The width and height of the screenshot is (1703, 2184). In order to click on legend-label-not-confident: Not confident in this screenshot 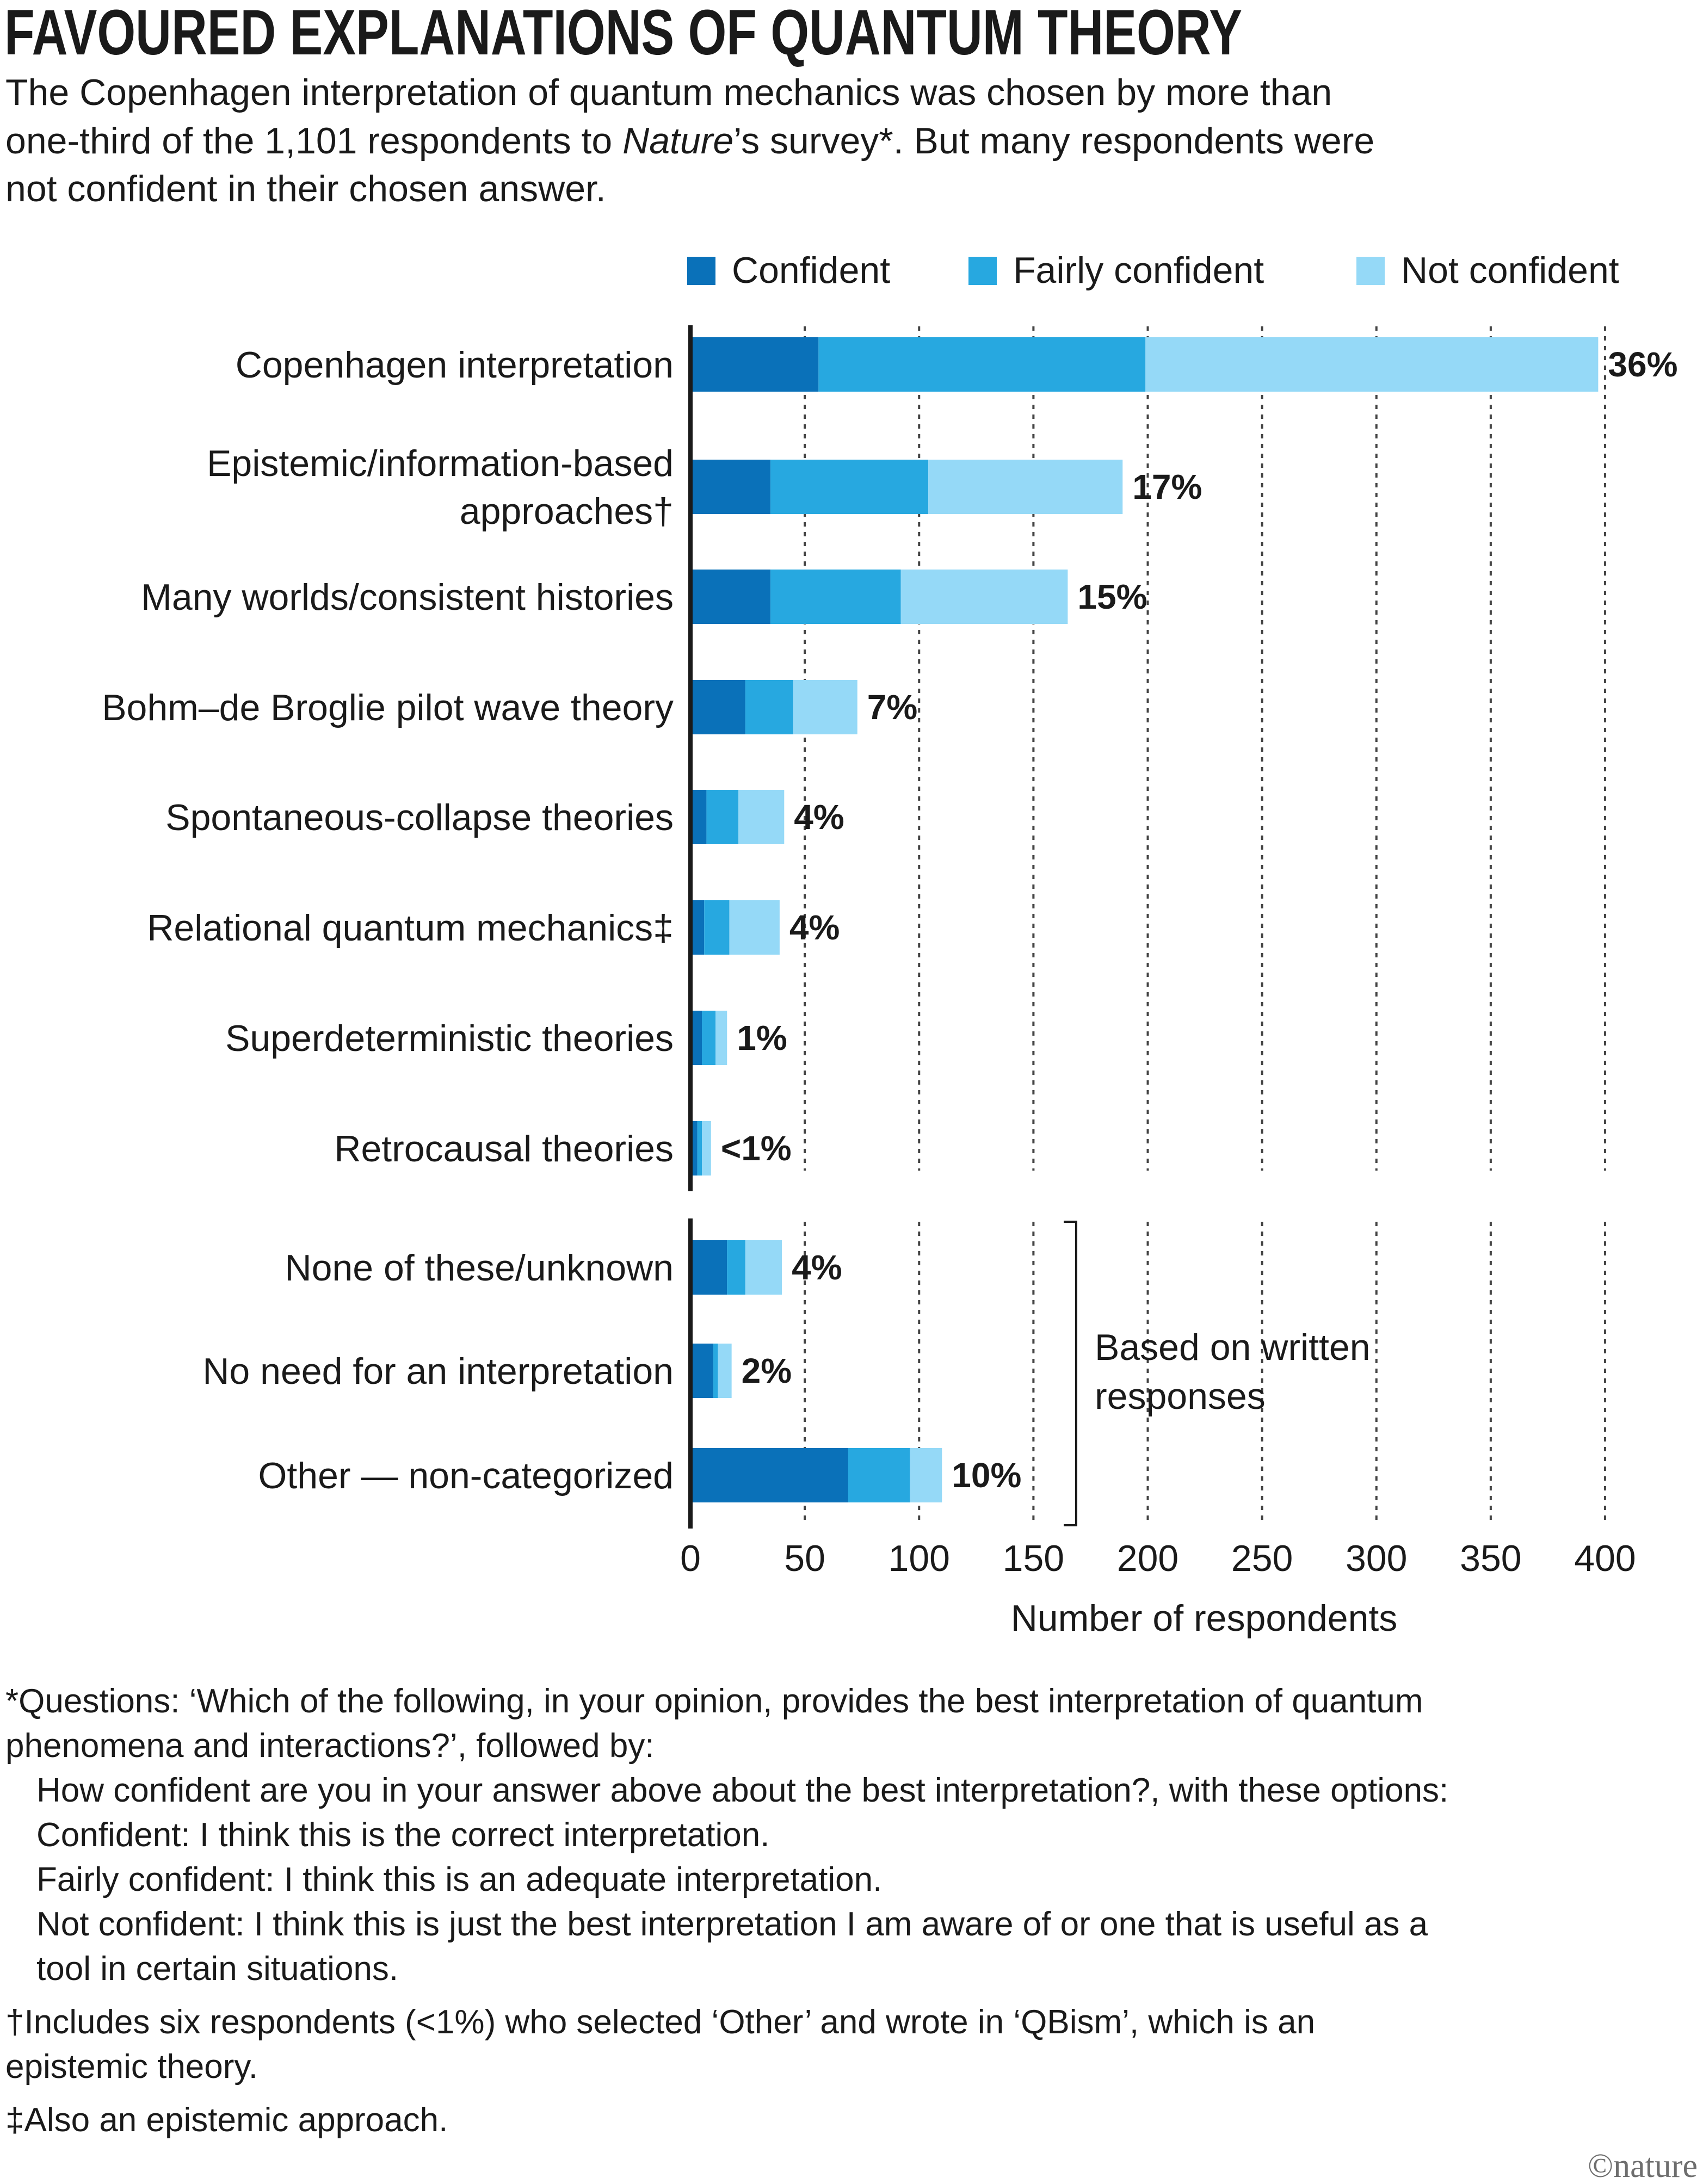, I will do `click(1510, 270)`.